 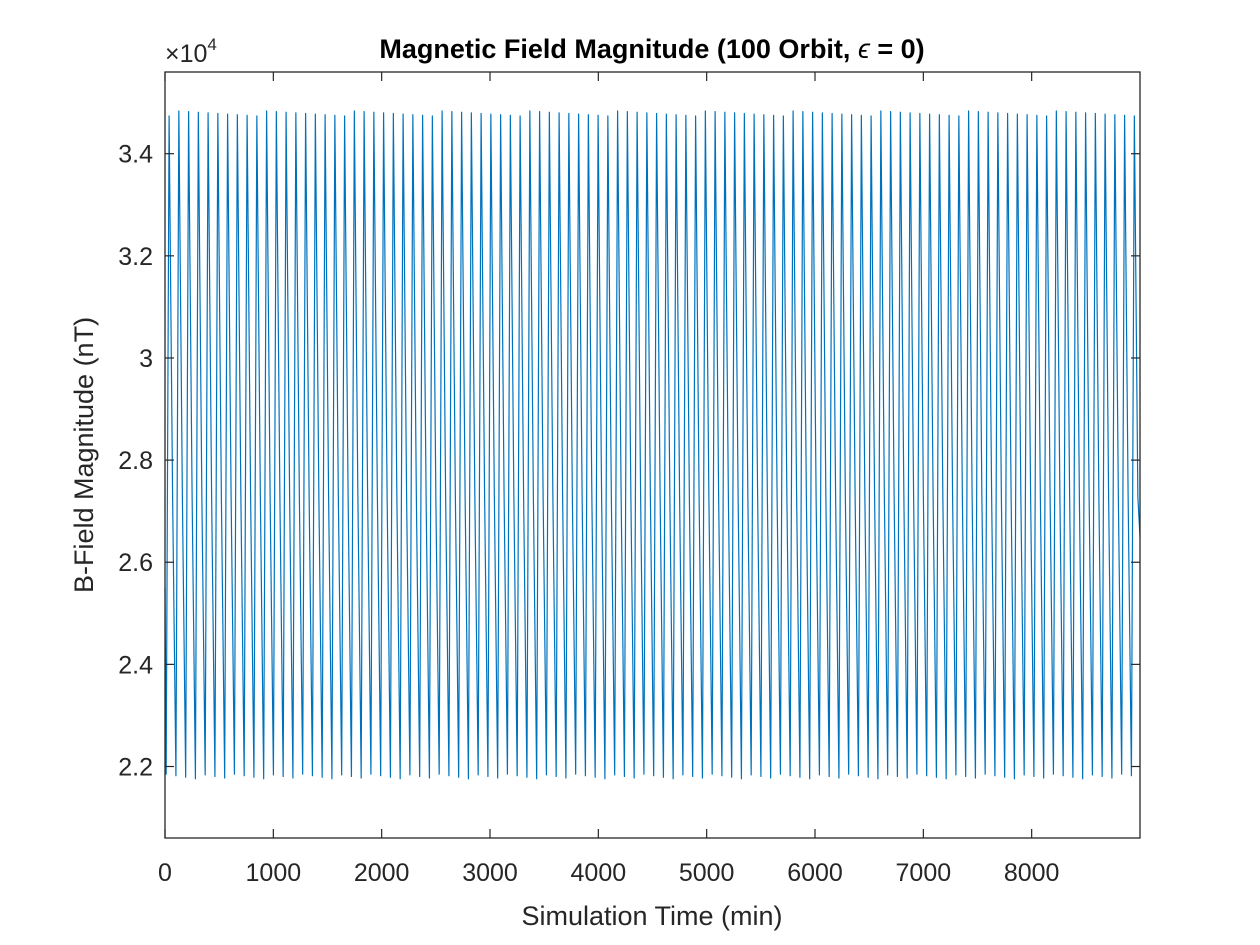 What do you see at coordinates (146, 359) in the screenshot?
I see `y-tick-label: 3` at bounding box center [146, 359].